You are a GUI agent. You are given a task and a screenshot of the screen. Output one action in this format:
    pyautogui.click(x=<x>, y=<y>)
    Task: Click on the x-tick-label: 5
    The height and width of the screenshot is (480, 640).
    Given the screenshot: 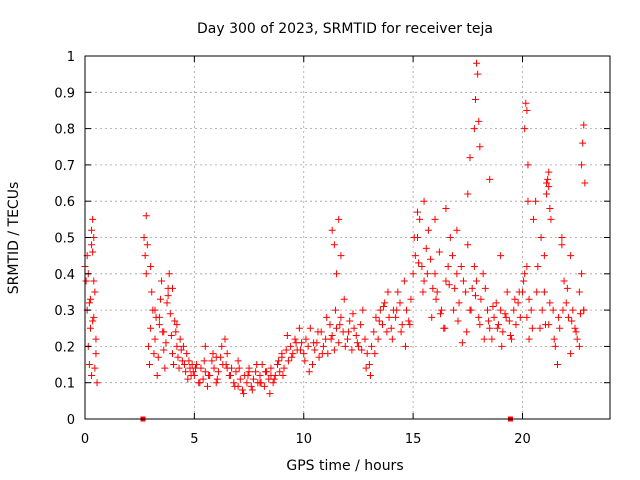 What is the action you would take?
    pyautogui.click(x=194, y=439)
    